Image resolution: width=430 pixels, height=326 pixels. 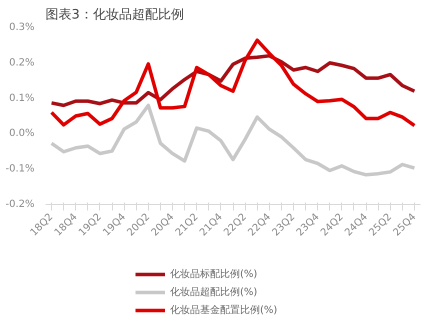 I want to click on y-tick-label: 0.1%, so click(x=21, y=98).